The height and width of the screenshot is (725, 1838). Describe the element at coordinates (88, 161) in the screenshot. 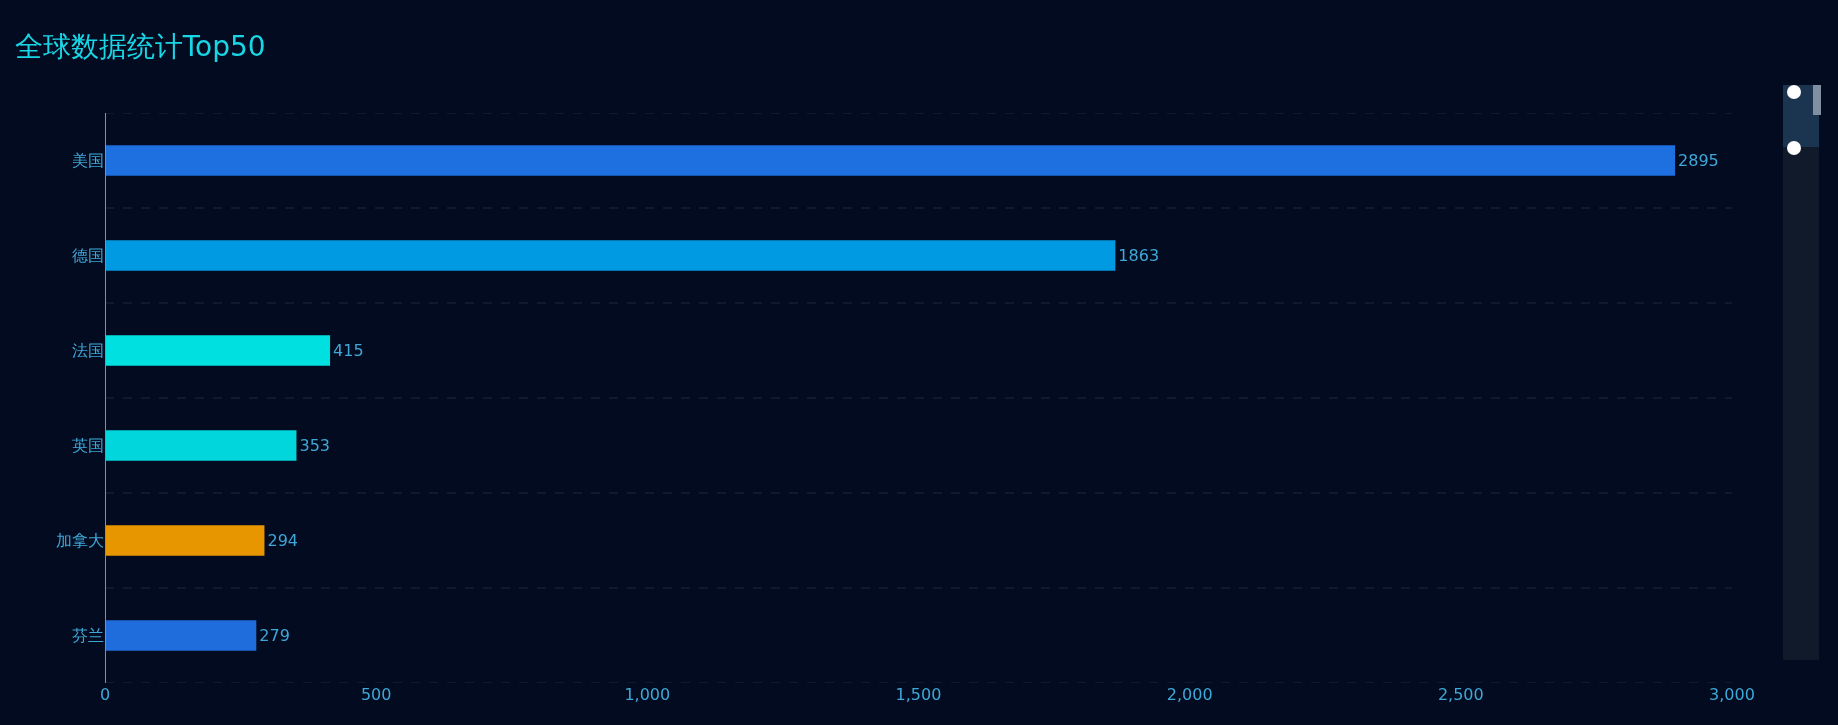

I see `y-tick-label: 美国` at that location.